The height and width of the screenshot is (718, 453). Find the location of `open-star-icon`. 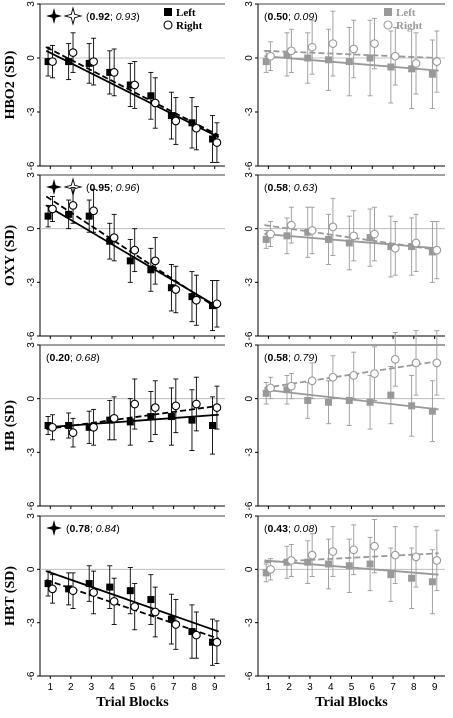

open-star-icon is located at coordinates (73, 16).